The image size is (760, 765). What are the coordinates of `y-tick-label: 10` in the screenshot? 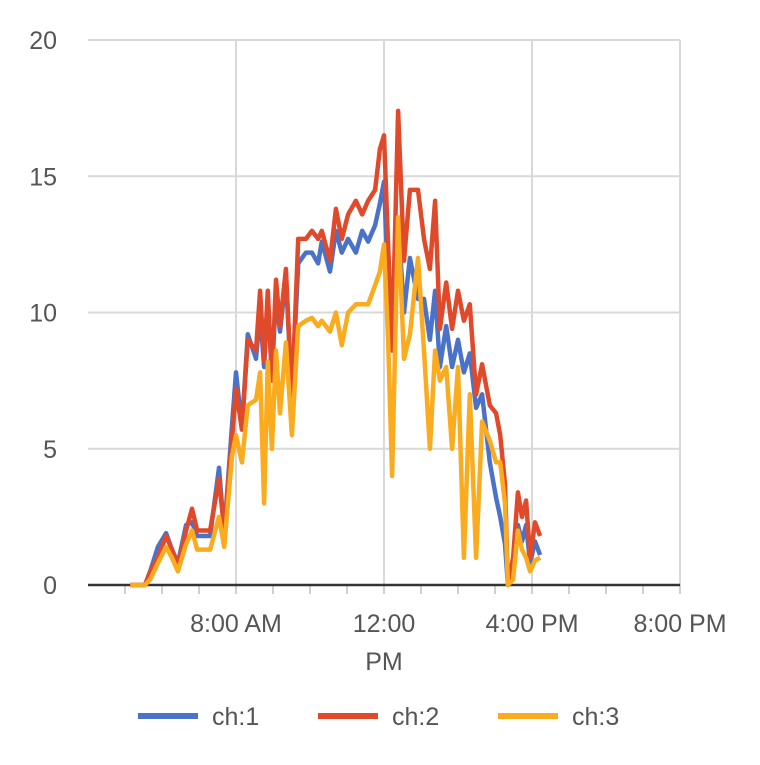 It's located at (43, 314).